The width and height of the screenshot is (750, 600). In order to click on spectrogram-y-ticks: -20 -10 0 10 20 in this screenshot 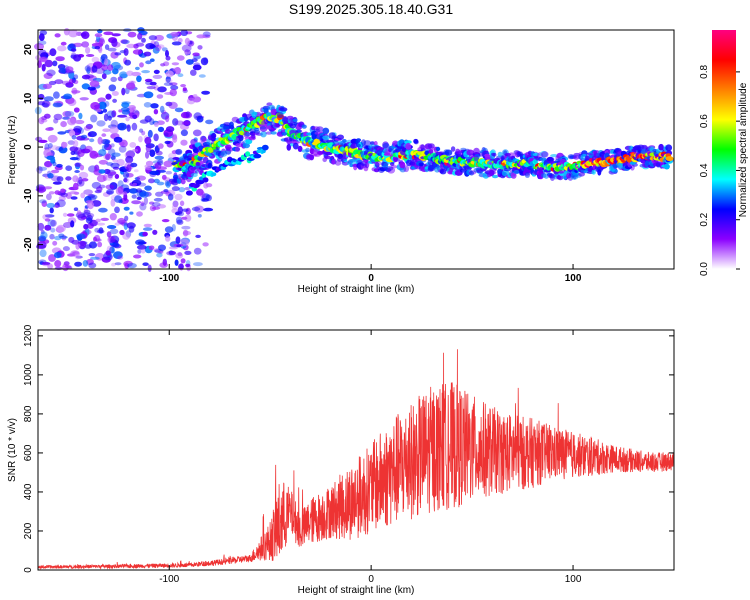, I will do `click(33, 148)`.